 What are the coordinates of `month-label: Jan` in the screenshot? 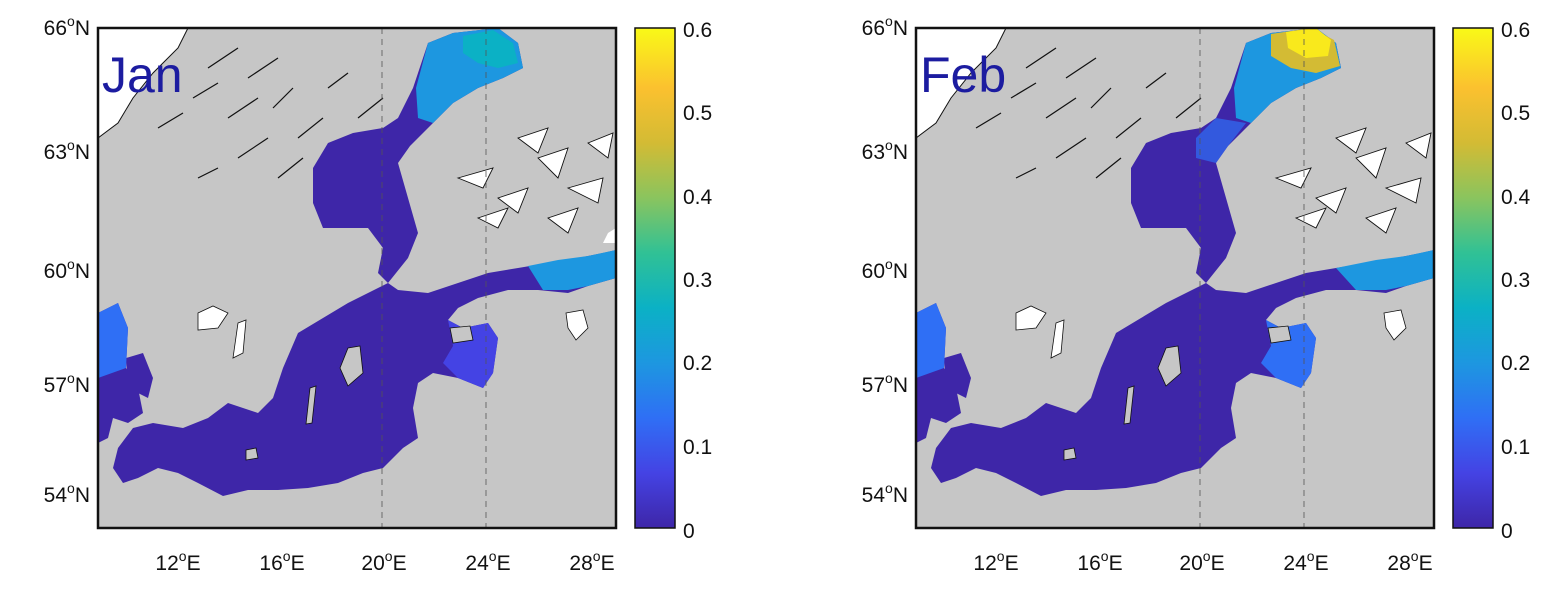 It's located at (142, 75).